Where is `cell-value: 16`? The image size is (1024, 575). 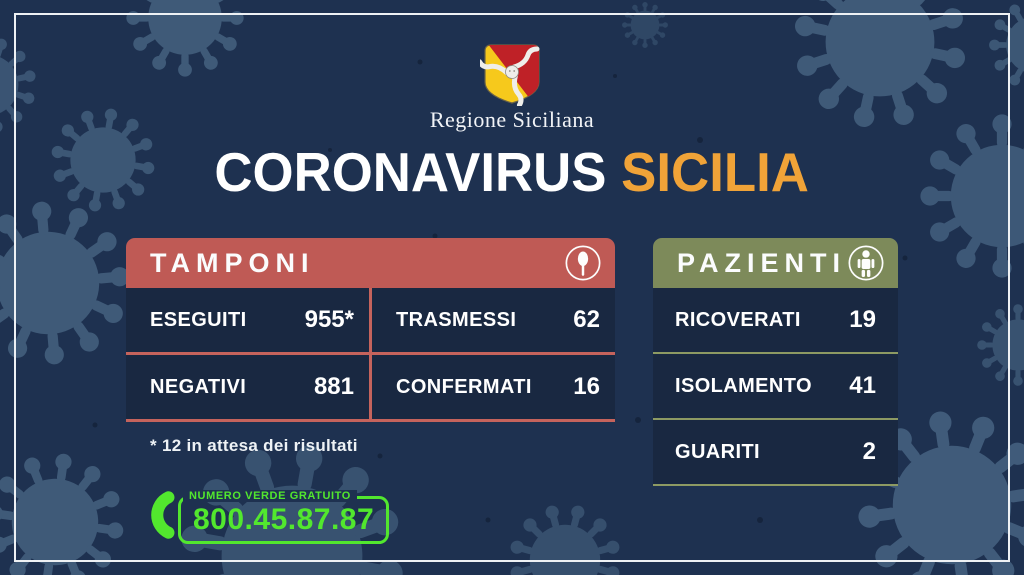 cell-value: 16 is located at coordinates (586, 386).